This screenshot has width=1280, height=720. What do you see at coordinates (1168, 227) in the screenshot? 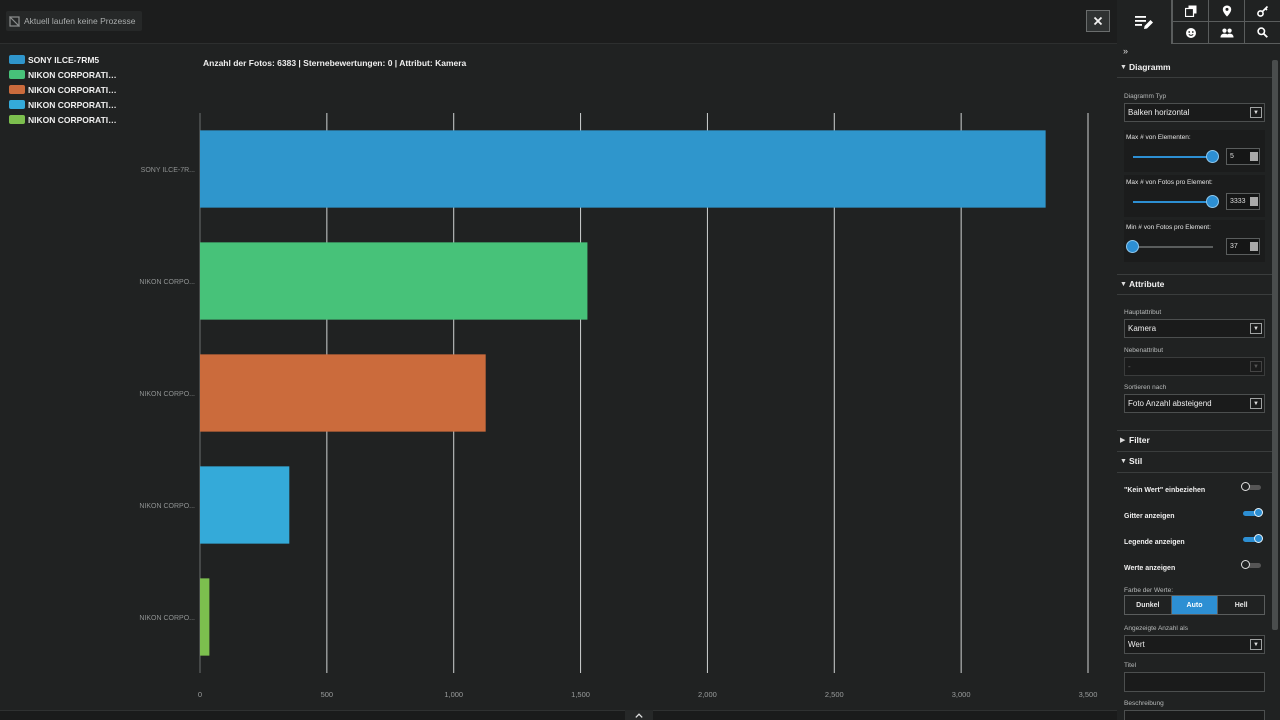
I see `min-photos-label: Min # von Fotos pro Element:` at bounding box center [1168, 227].